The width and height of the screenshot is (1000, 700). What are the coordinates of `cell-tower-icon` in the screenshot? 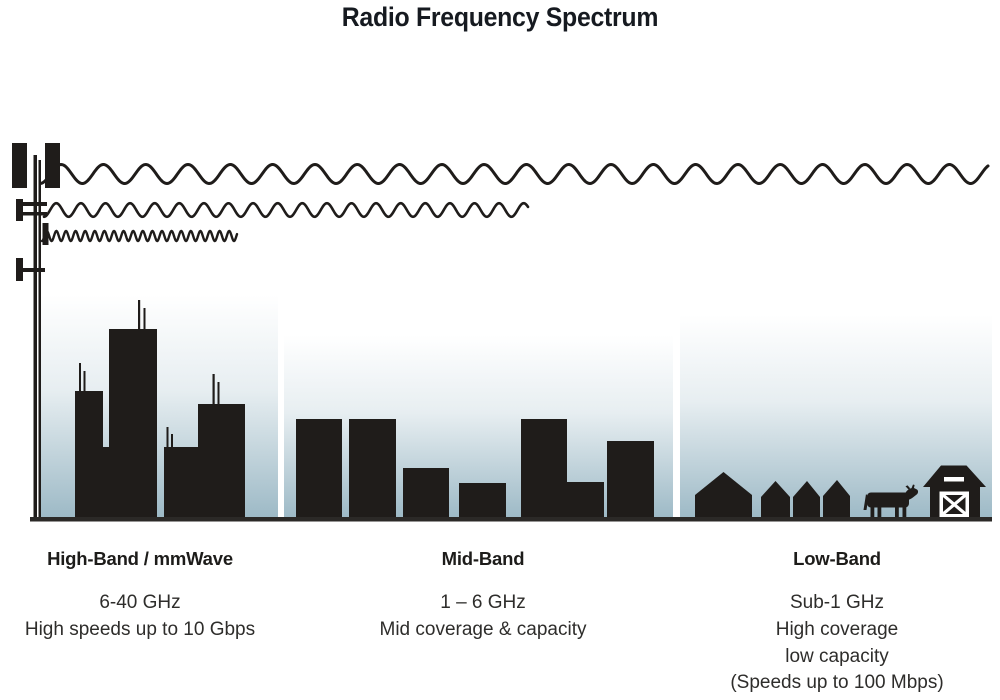 It's located at (36, 332).